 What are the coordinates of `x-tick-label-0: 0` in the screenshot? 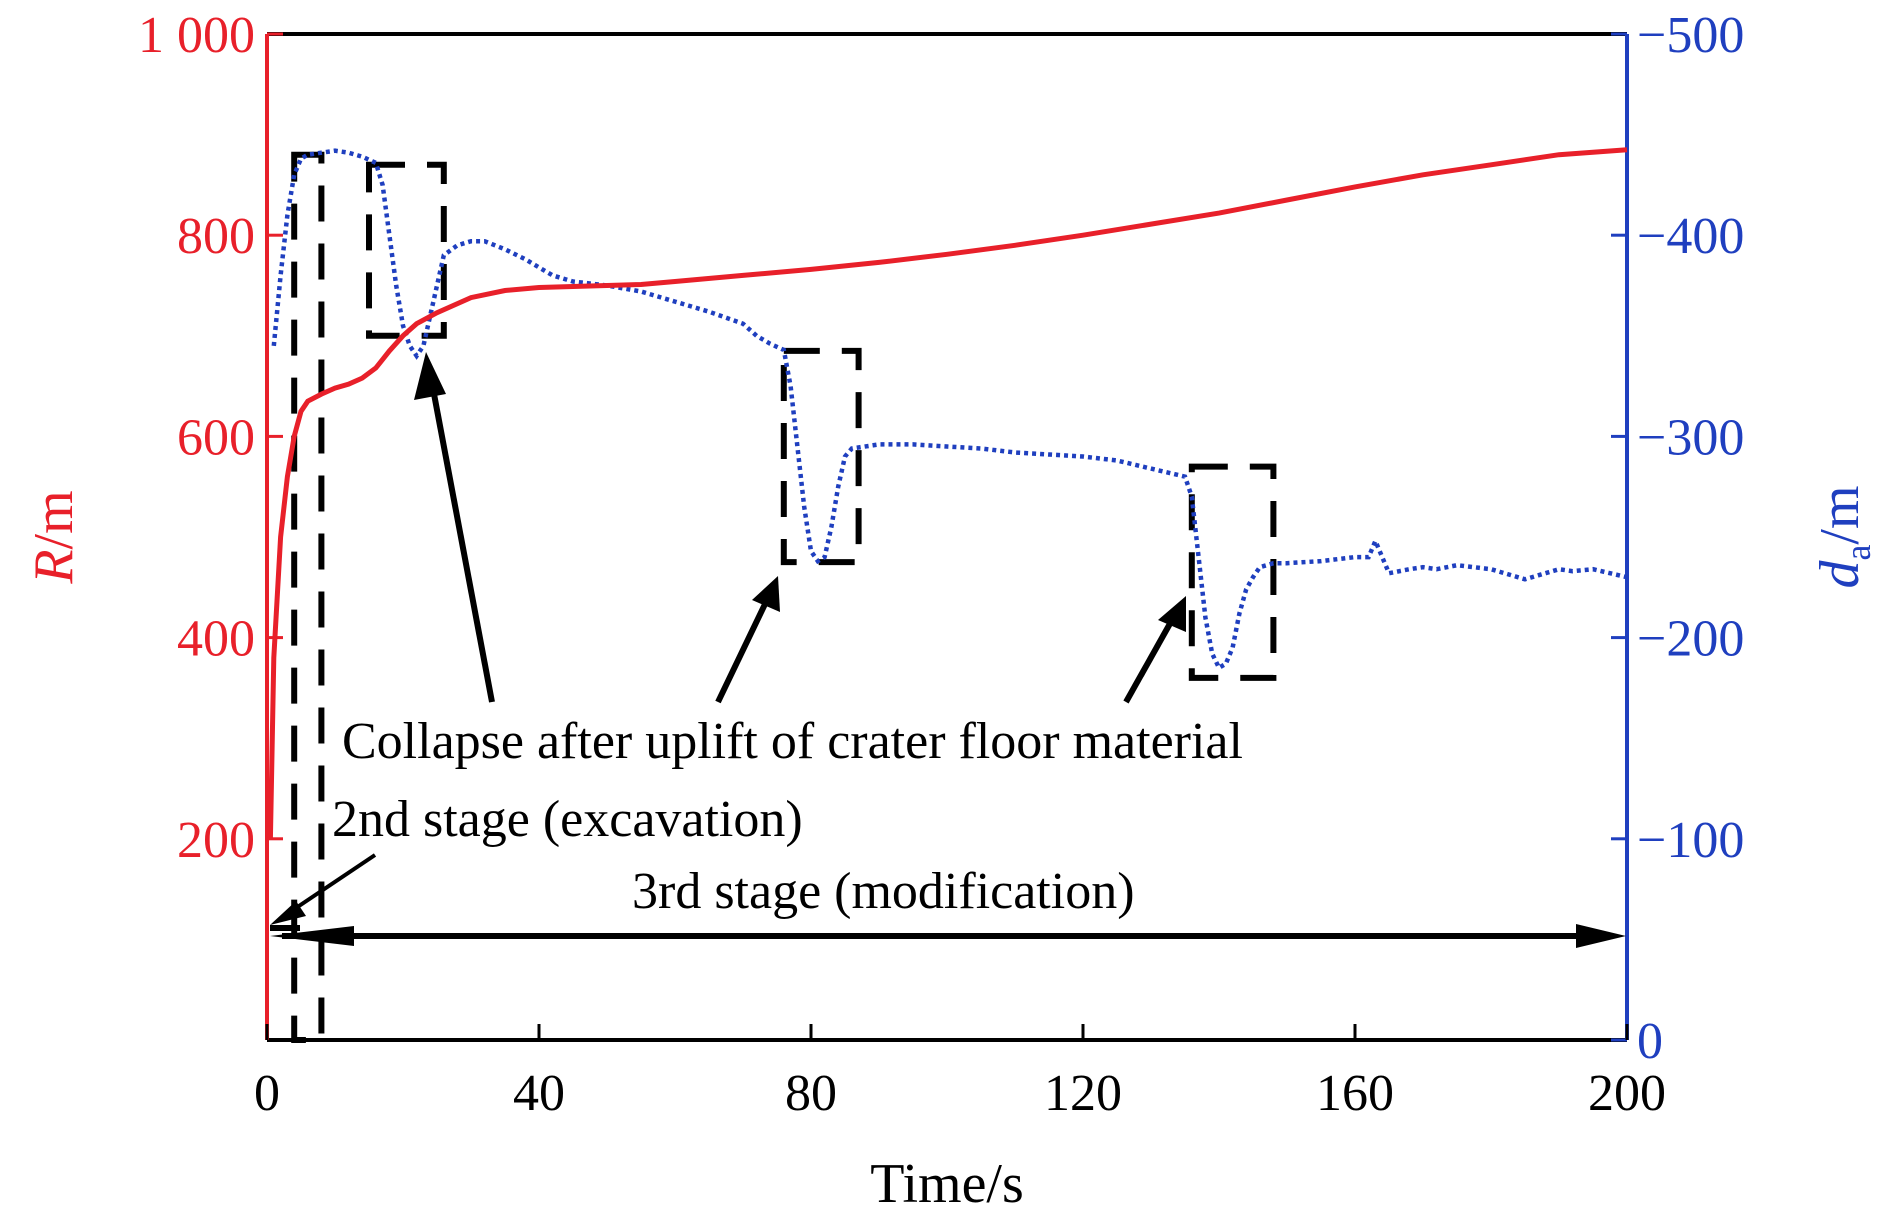 It's located at (267, 1093).